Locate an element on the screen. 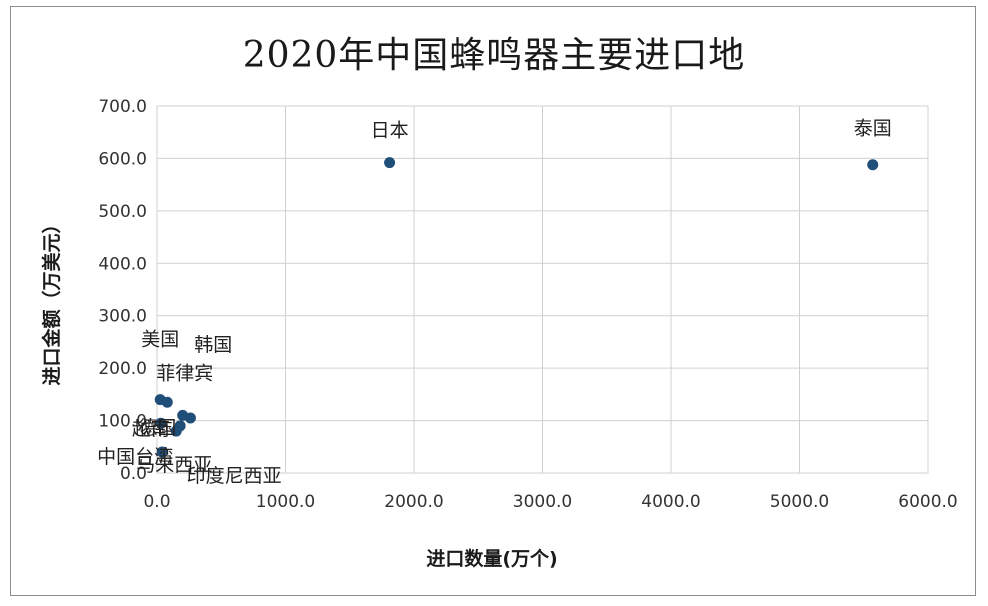  y-tick-label: 400.0 is located at coordinates (122, 264).